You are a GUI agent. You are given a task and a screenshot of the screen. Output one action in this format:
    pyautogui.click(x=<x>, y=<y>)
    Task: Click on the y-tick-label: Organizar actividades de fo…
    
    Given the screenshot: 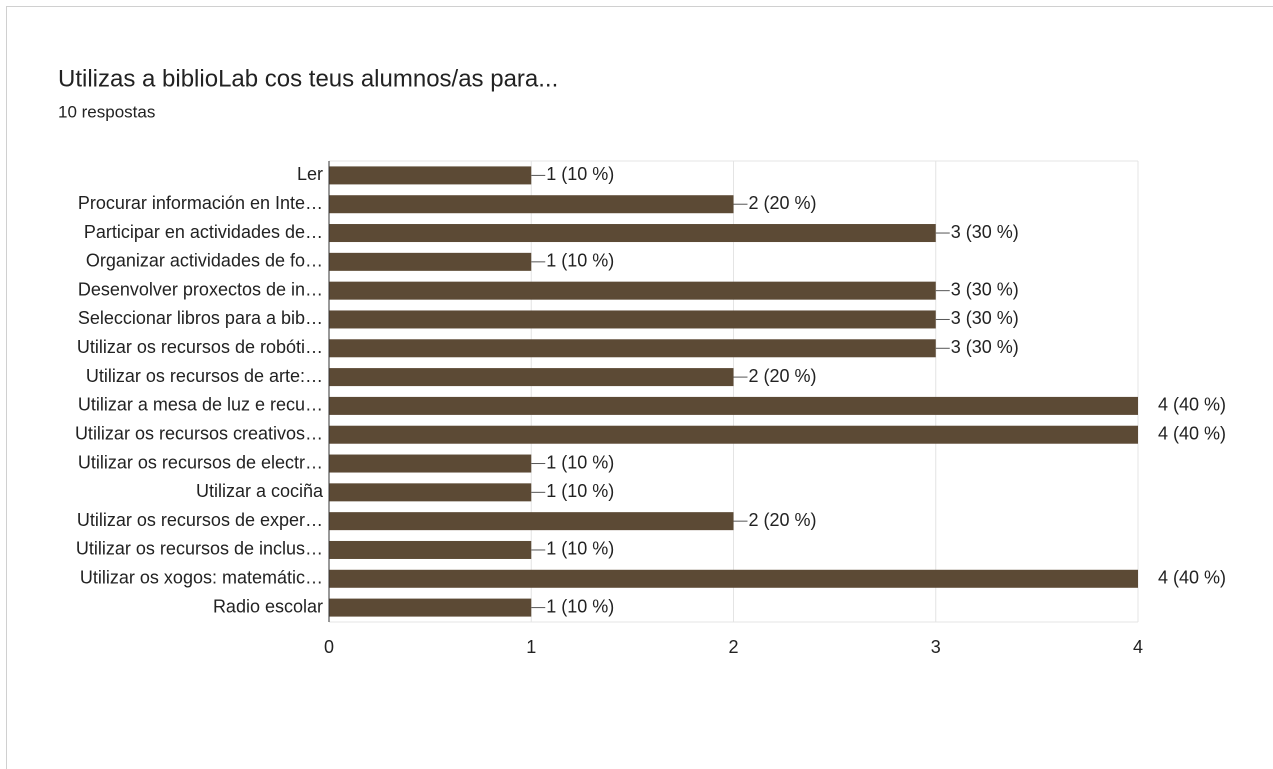 What is the action you would take?
    pyautogui.click(x=204, y=261)
    